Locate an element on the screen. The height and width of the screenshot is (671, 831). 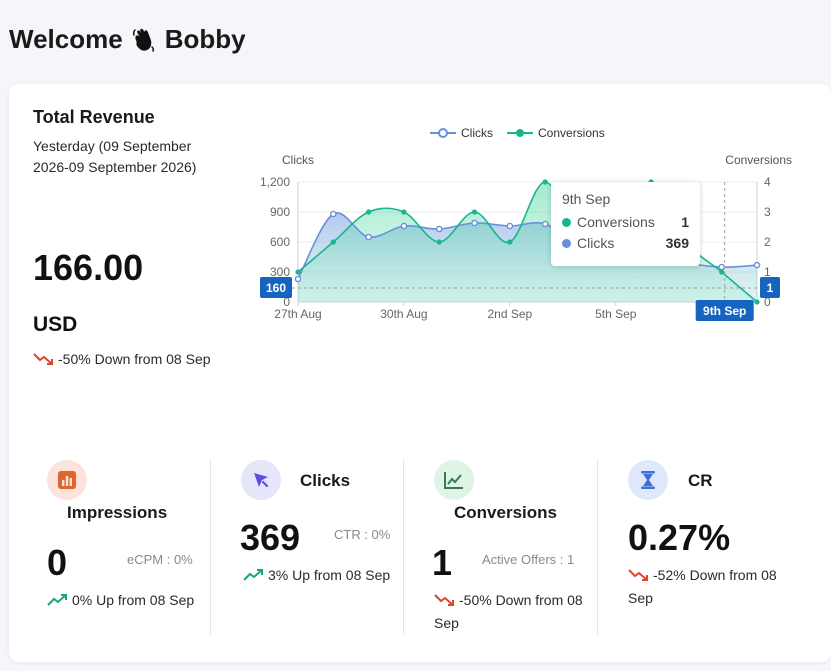
right-axis-marker is located at coordinates (770, 287).